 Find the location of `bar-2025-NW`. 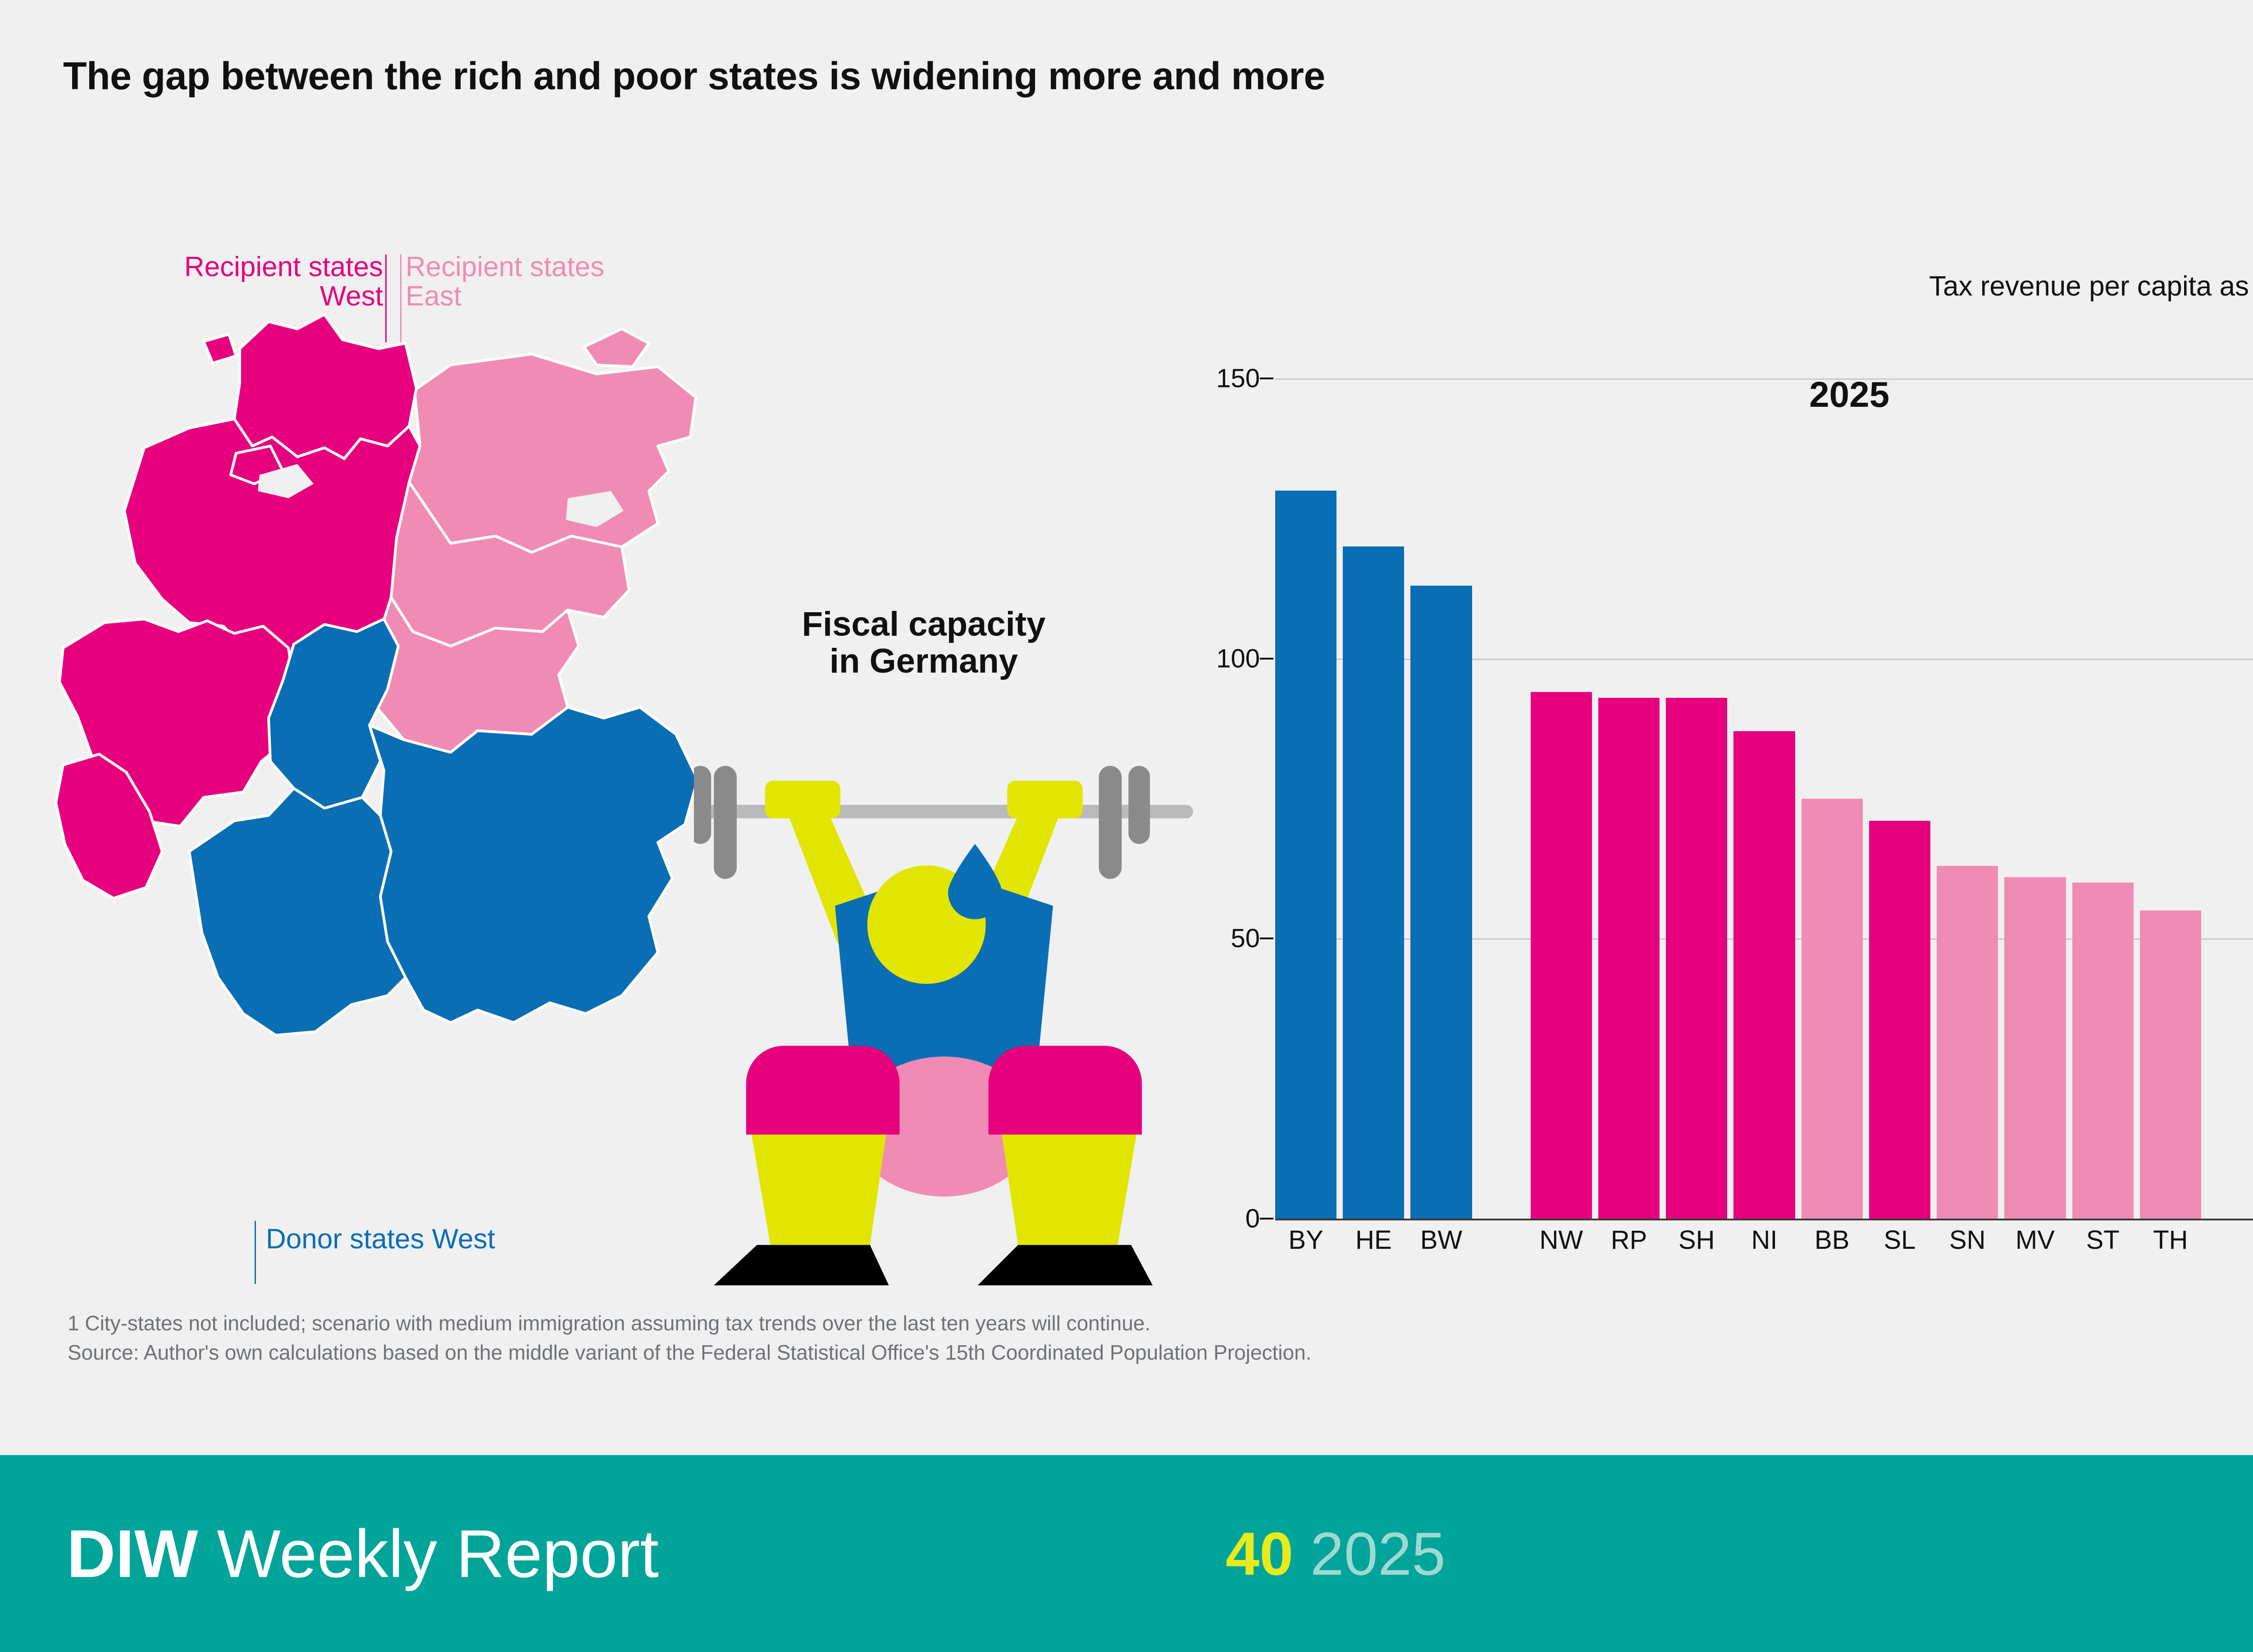

bar-2025-NW is located at coordinates (1561, 955).